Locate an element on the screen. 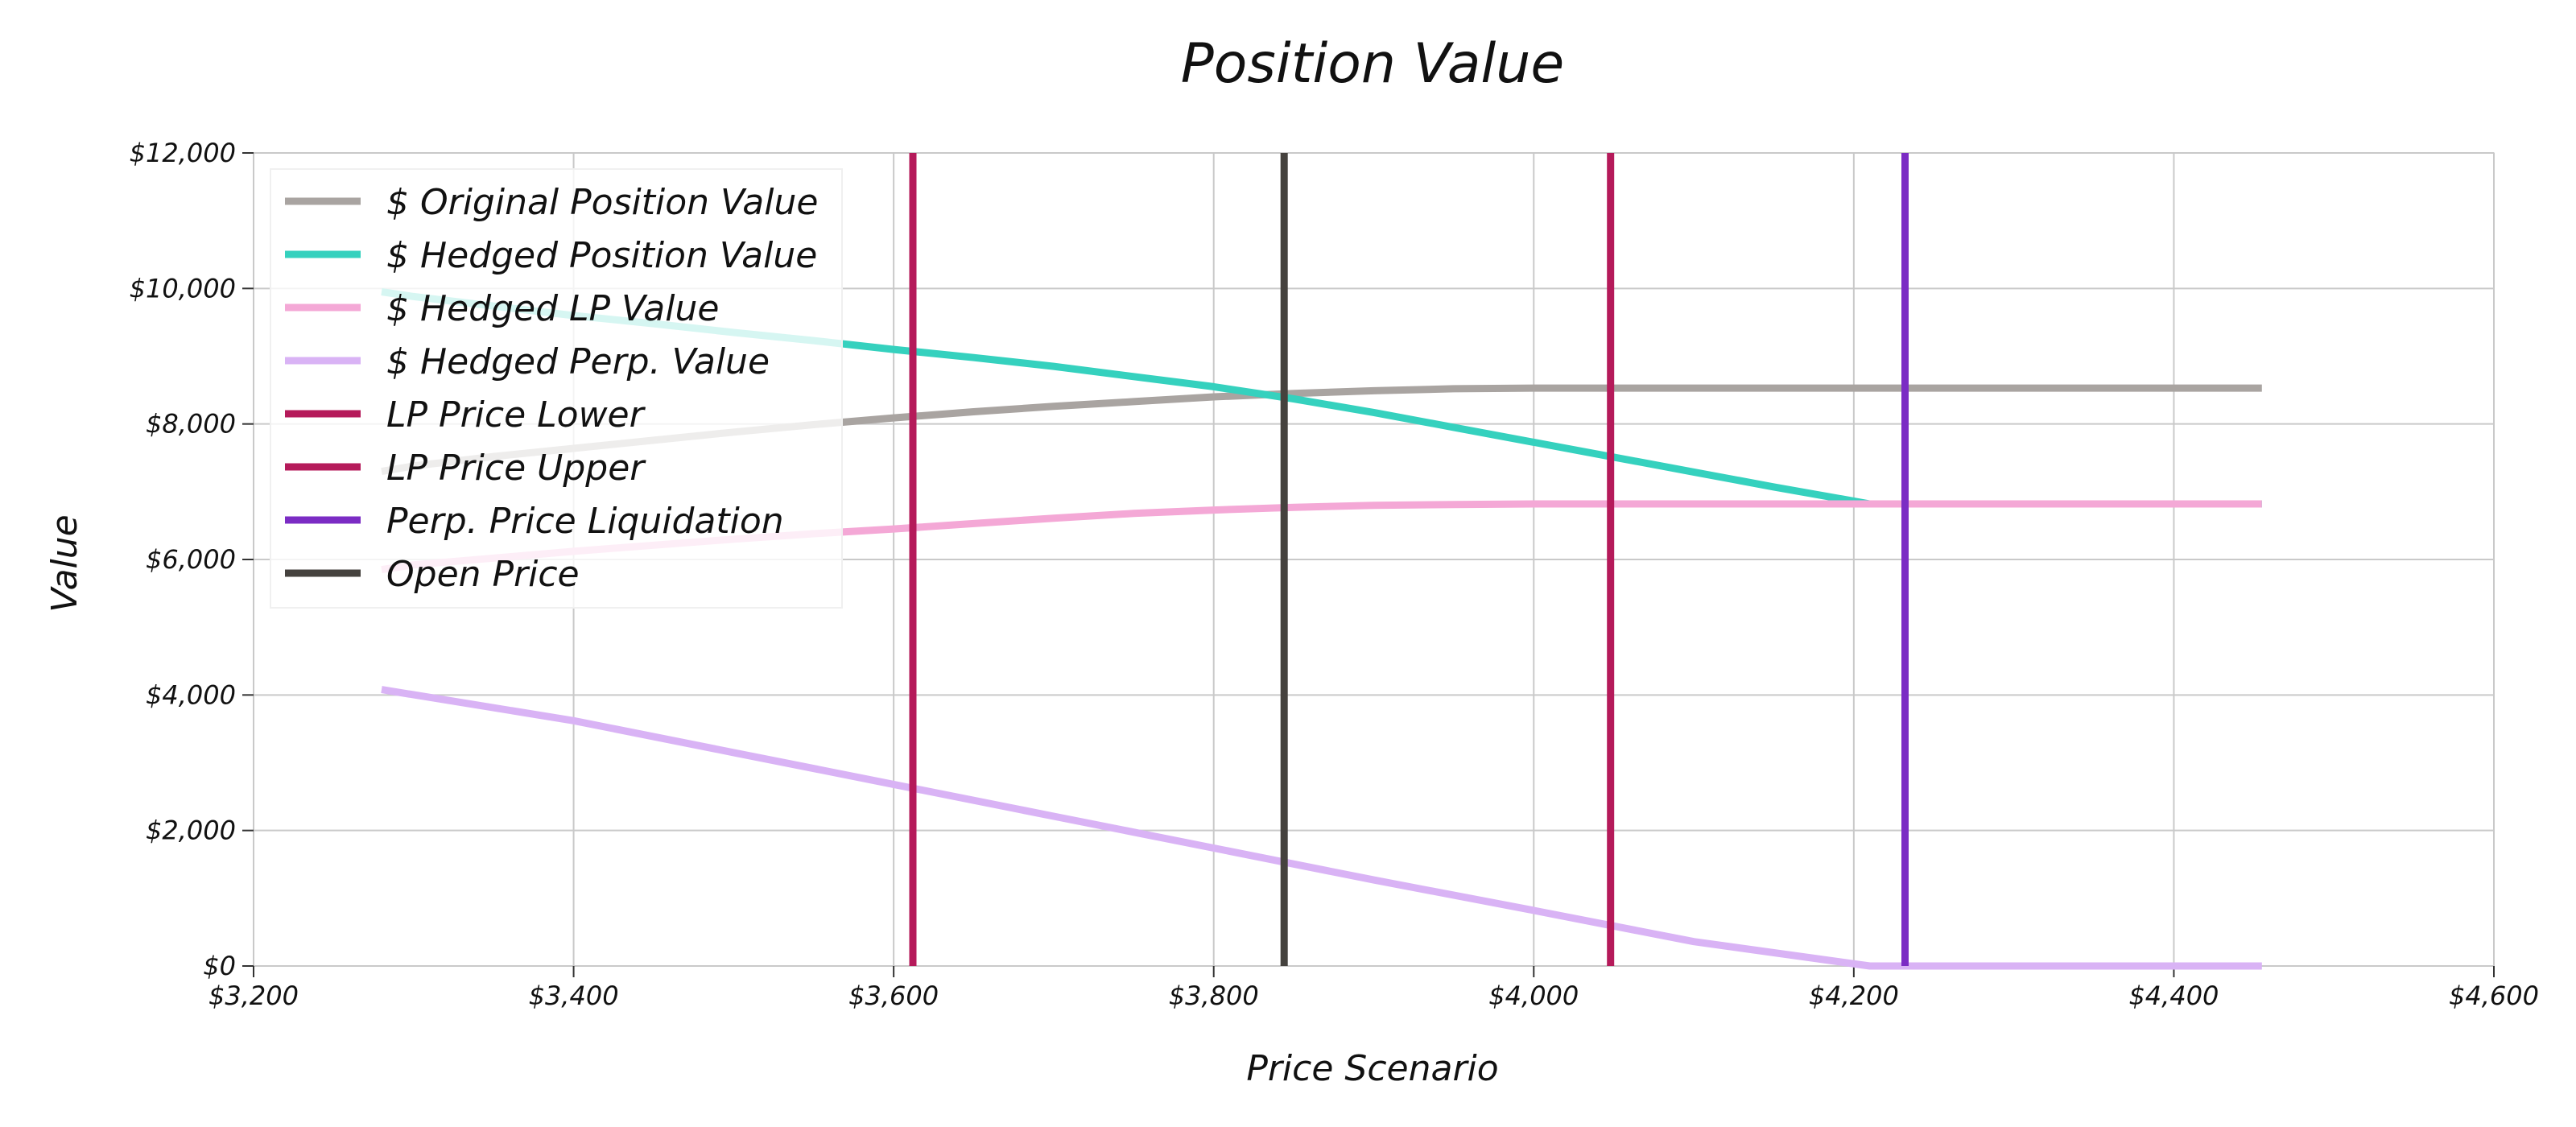  legend-label-hedged-lp-value: $ Hedged LP Value is located at coordinates (552, 308).